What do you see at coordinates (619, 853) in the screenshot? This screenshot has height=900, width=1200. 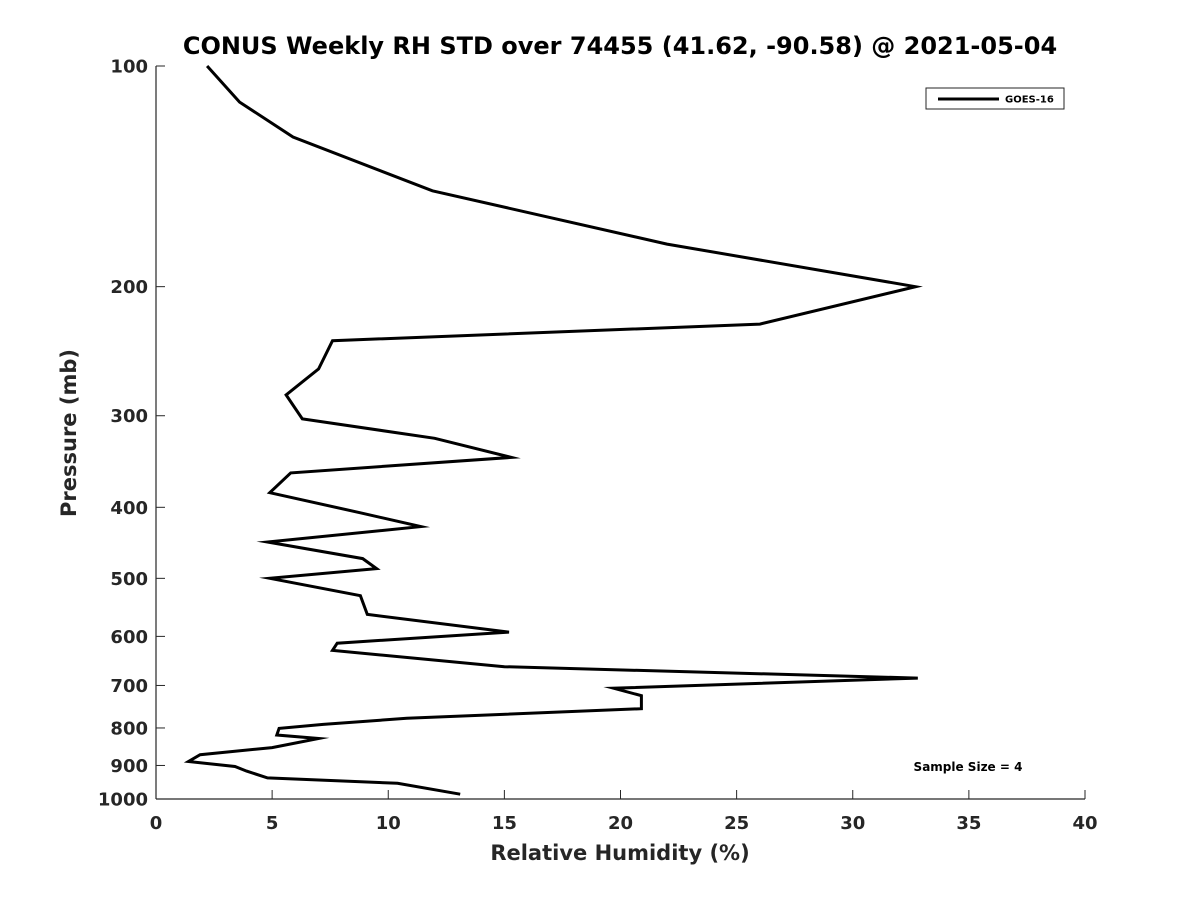 I see `x-axis-label: Relative Humidity (%)` at bounding box center [619, 853].